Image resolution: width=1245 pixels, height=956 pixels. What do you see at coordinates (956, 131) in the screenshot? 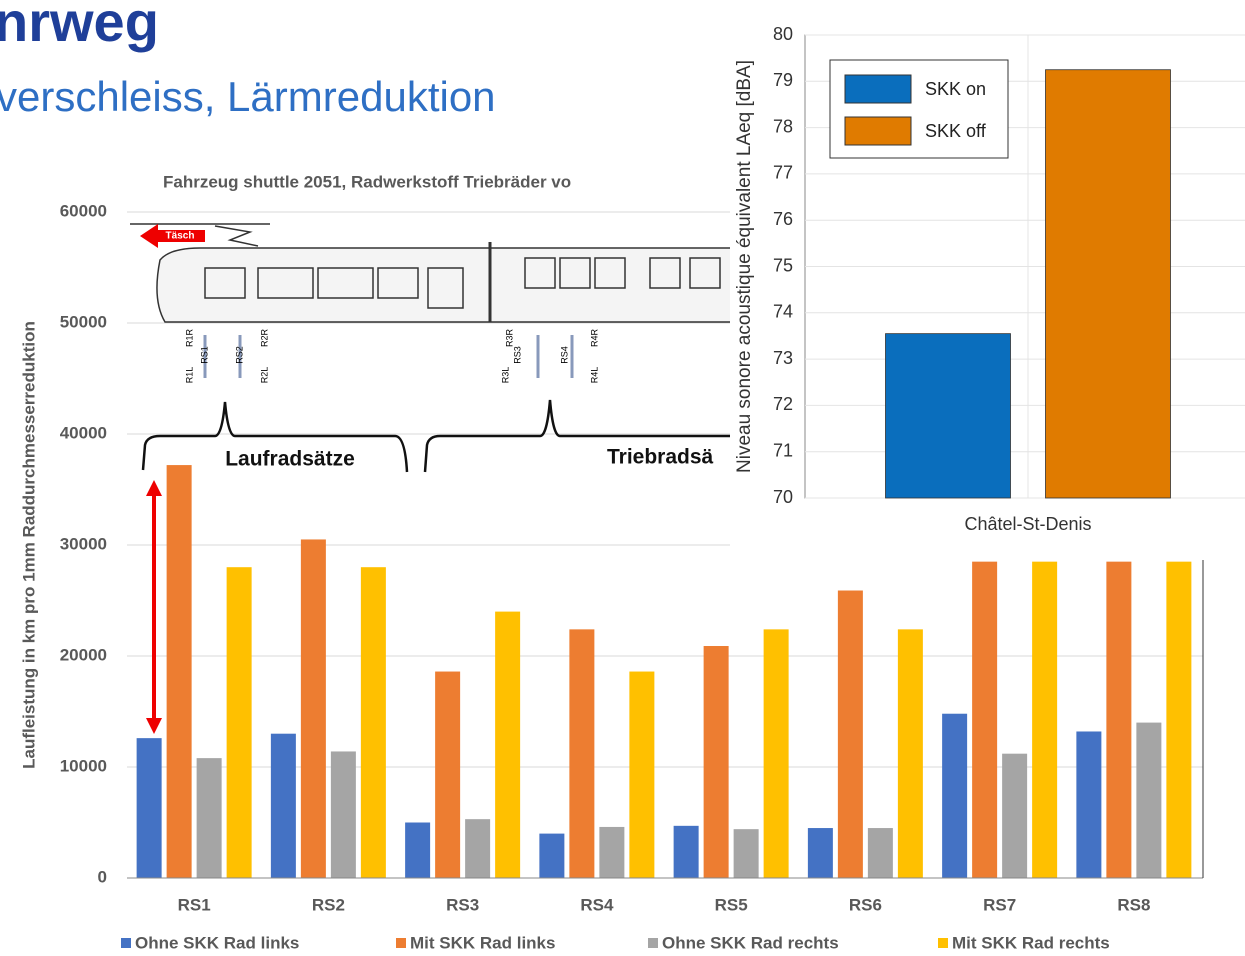
I see `legend-label: SKK off` at bounding box center [956, 131].